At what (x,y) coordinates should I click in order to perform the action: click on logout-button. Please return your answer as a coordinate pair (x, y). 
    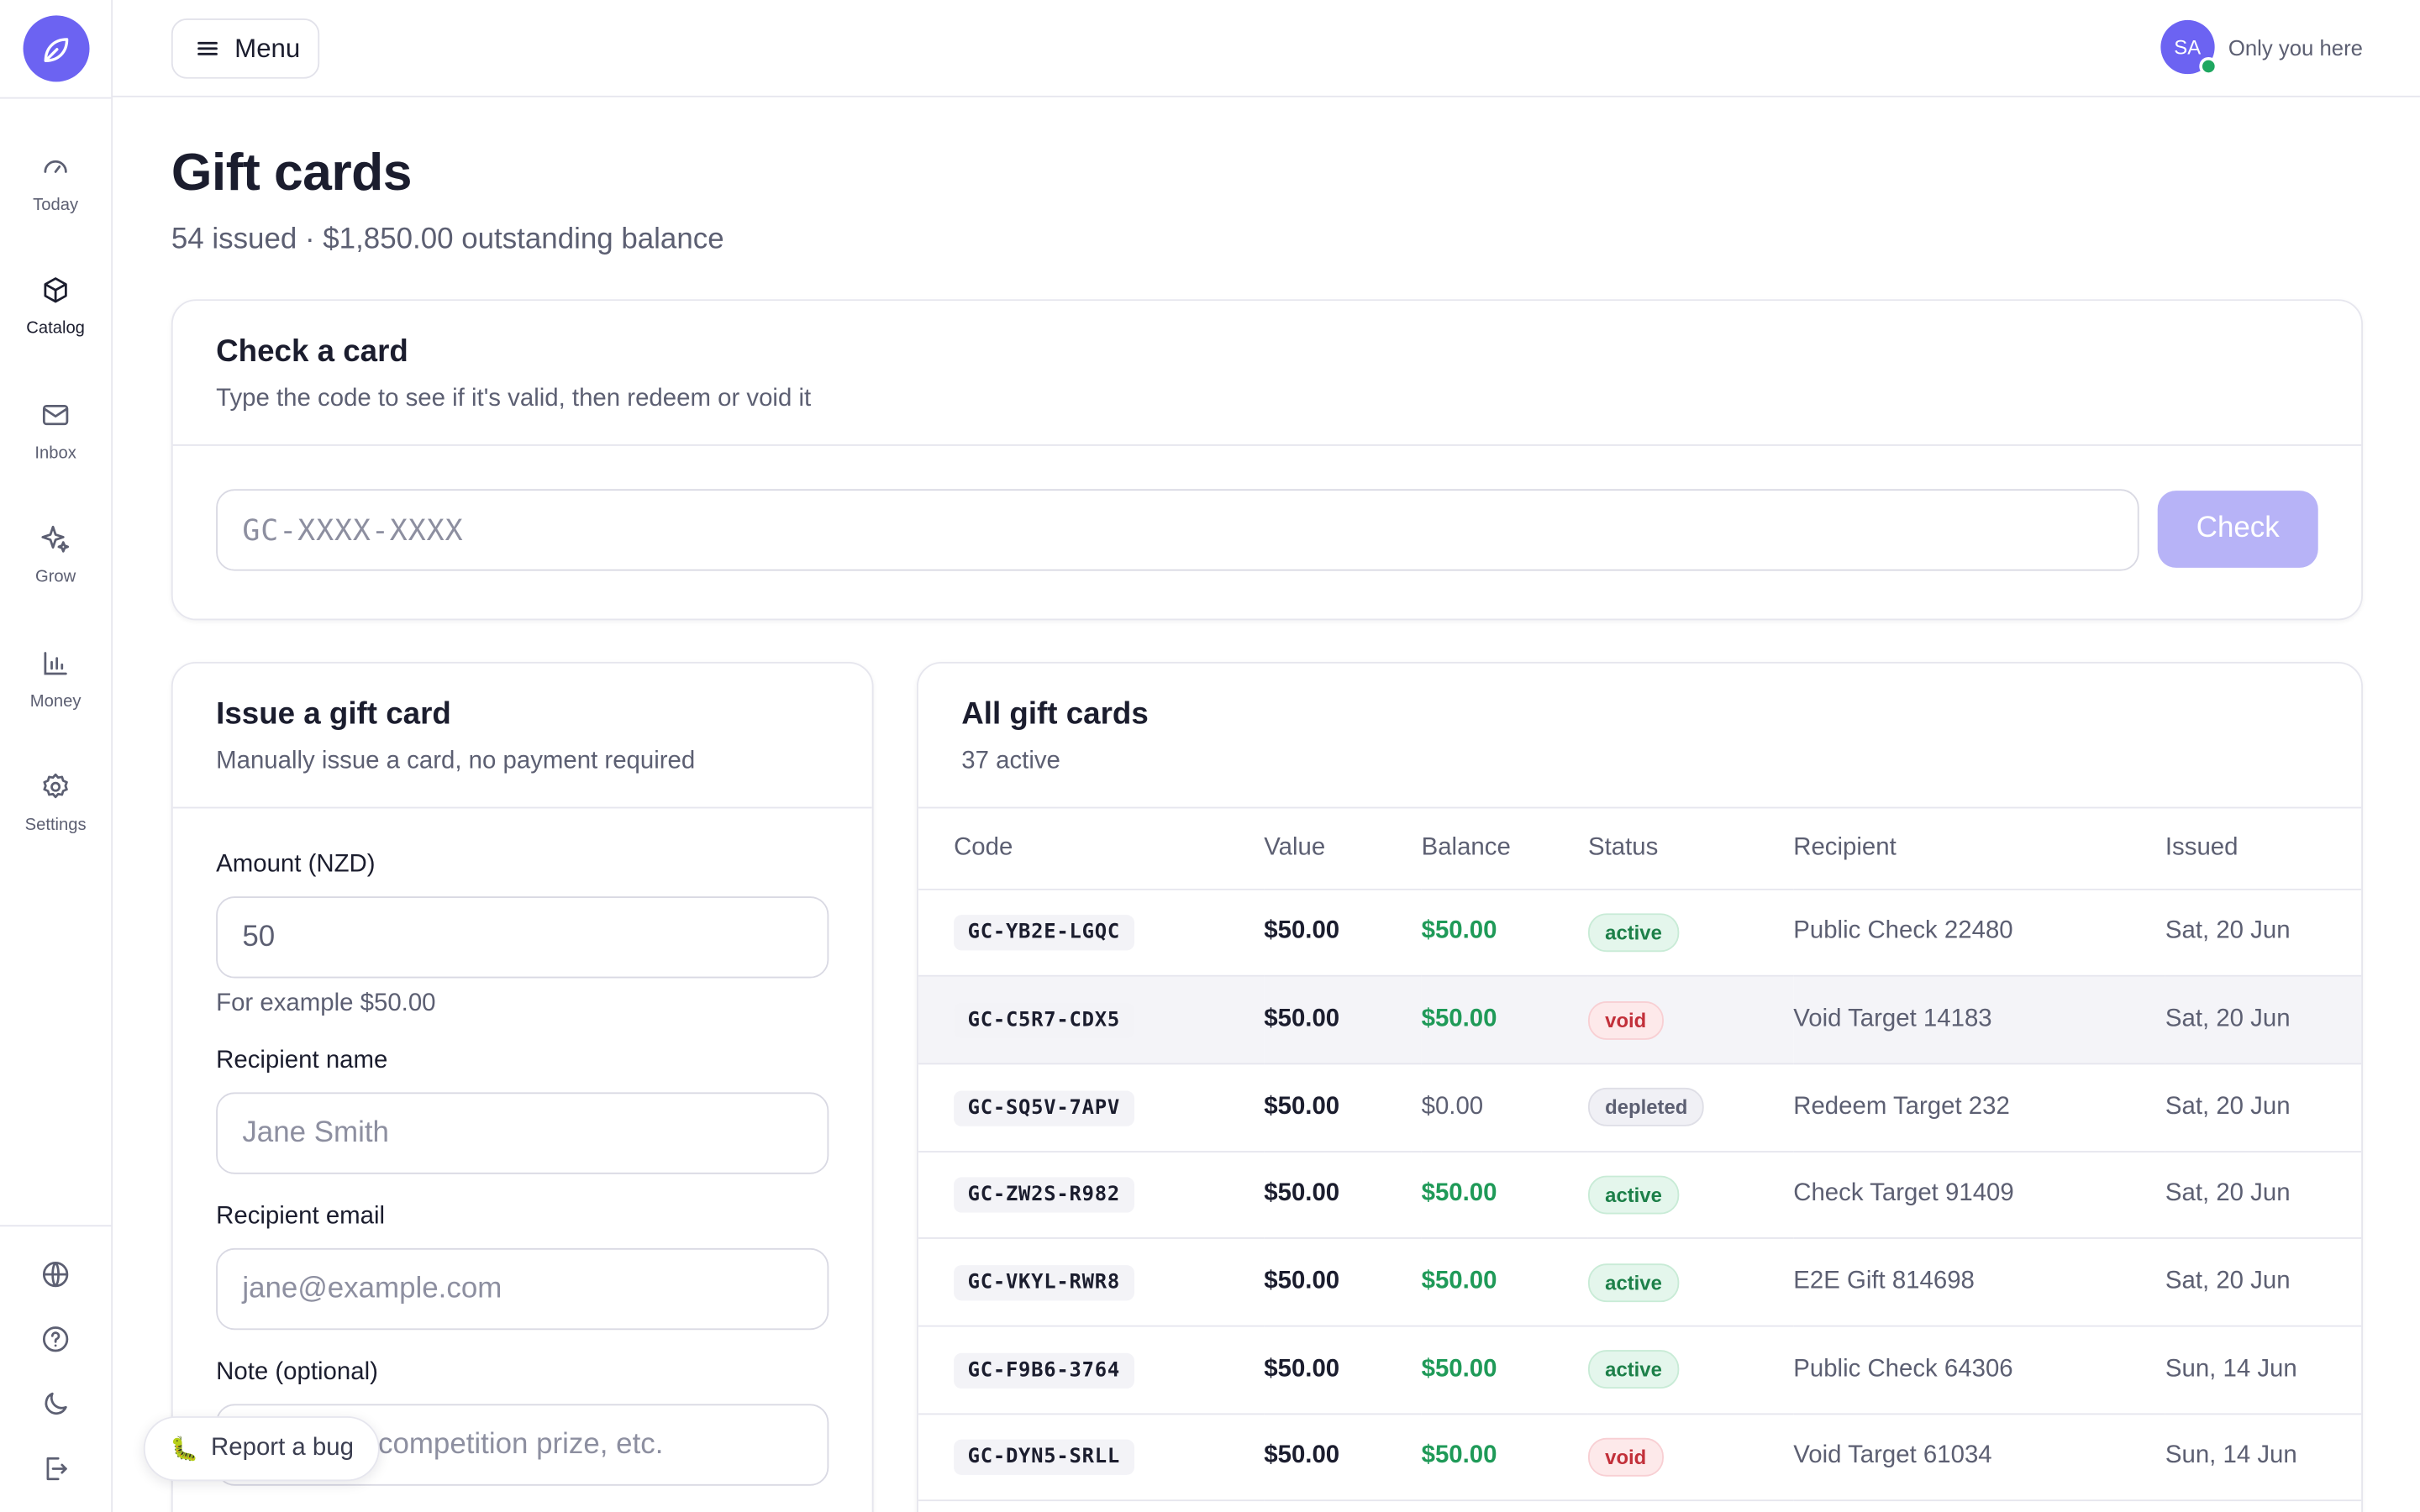
    Looking at the image, I should click on (55, 1468).